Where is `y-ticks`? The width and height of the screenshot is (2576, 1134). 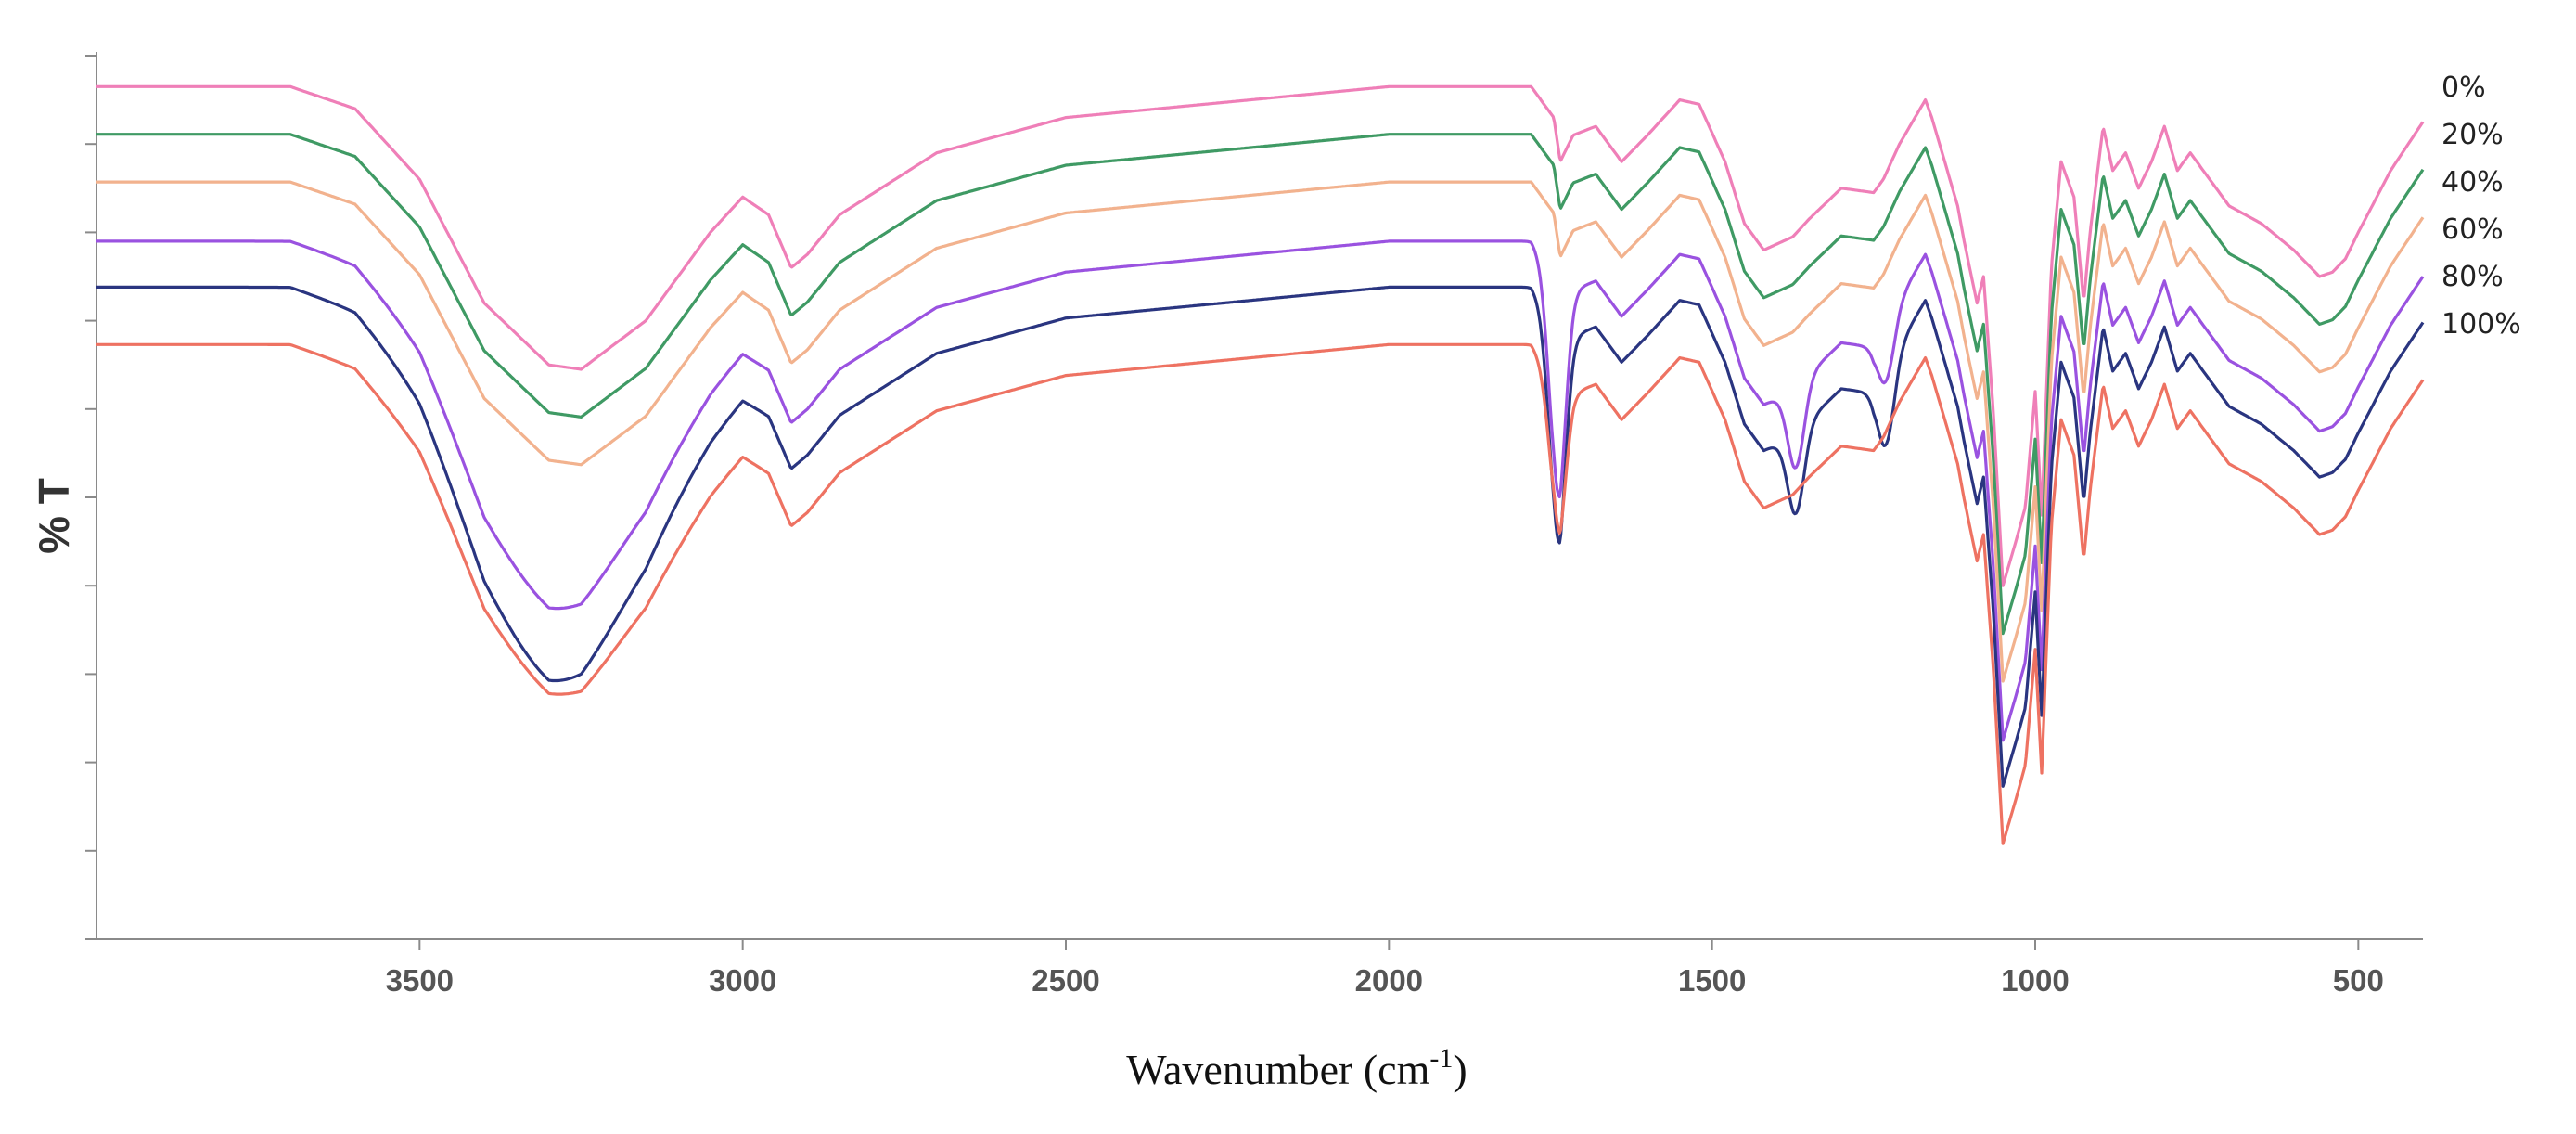 y-ticks is located at coordinates (90, 497).